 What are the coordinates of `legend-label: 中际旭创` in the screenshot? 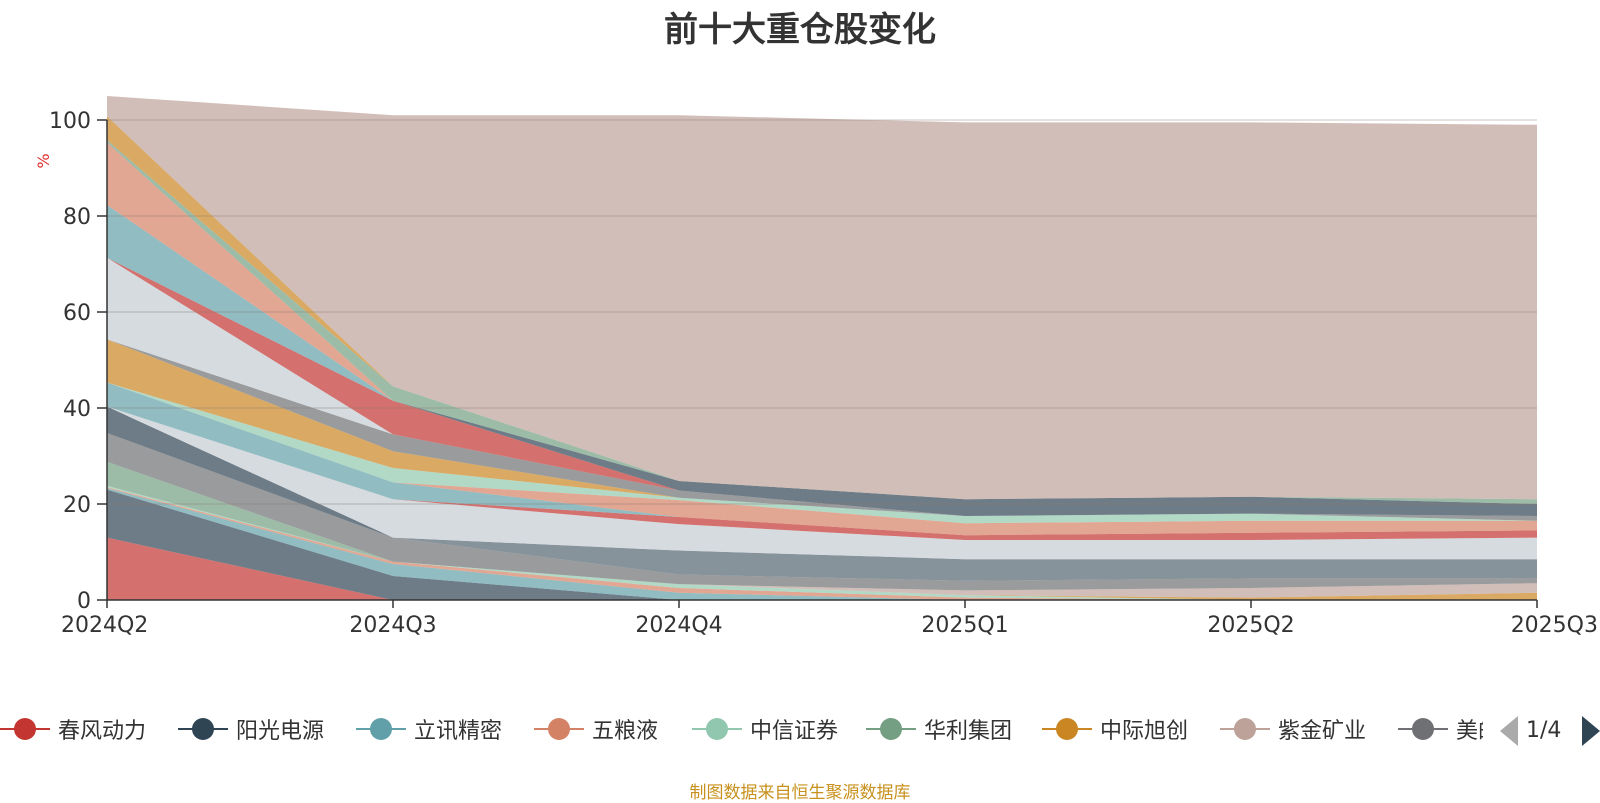 It's located at (1144, 731).